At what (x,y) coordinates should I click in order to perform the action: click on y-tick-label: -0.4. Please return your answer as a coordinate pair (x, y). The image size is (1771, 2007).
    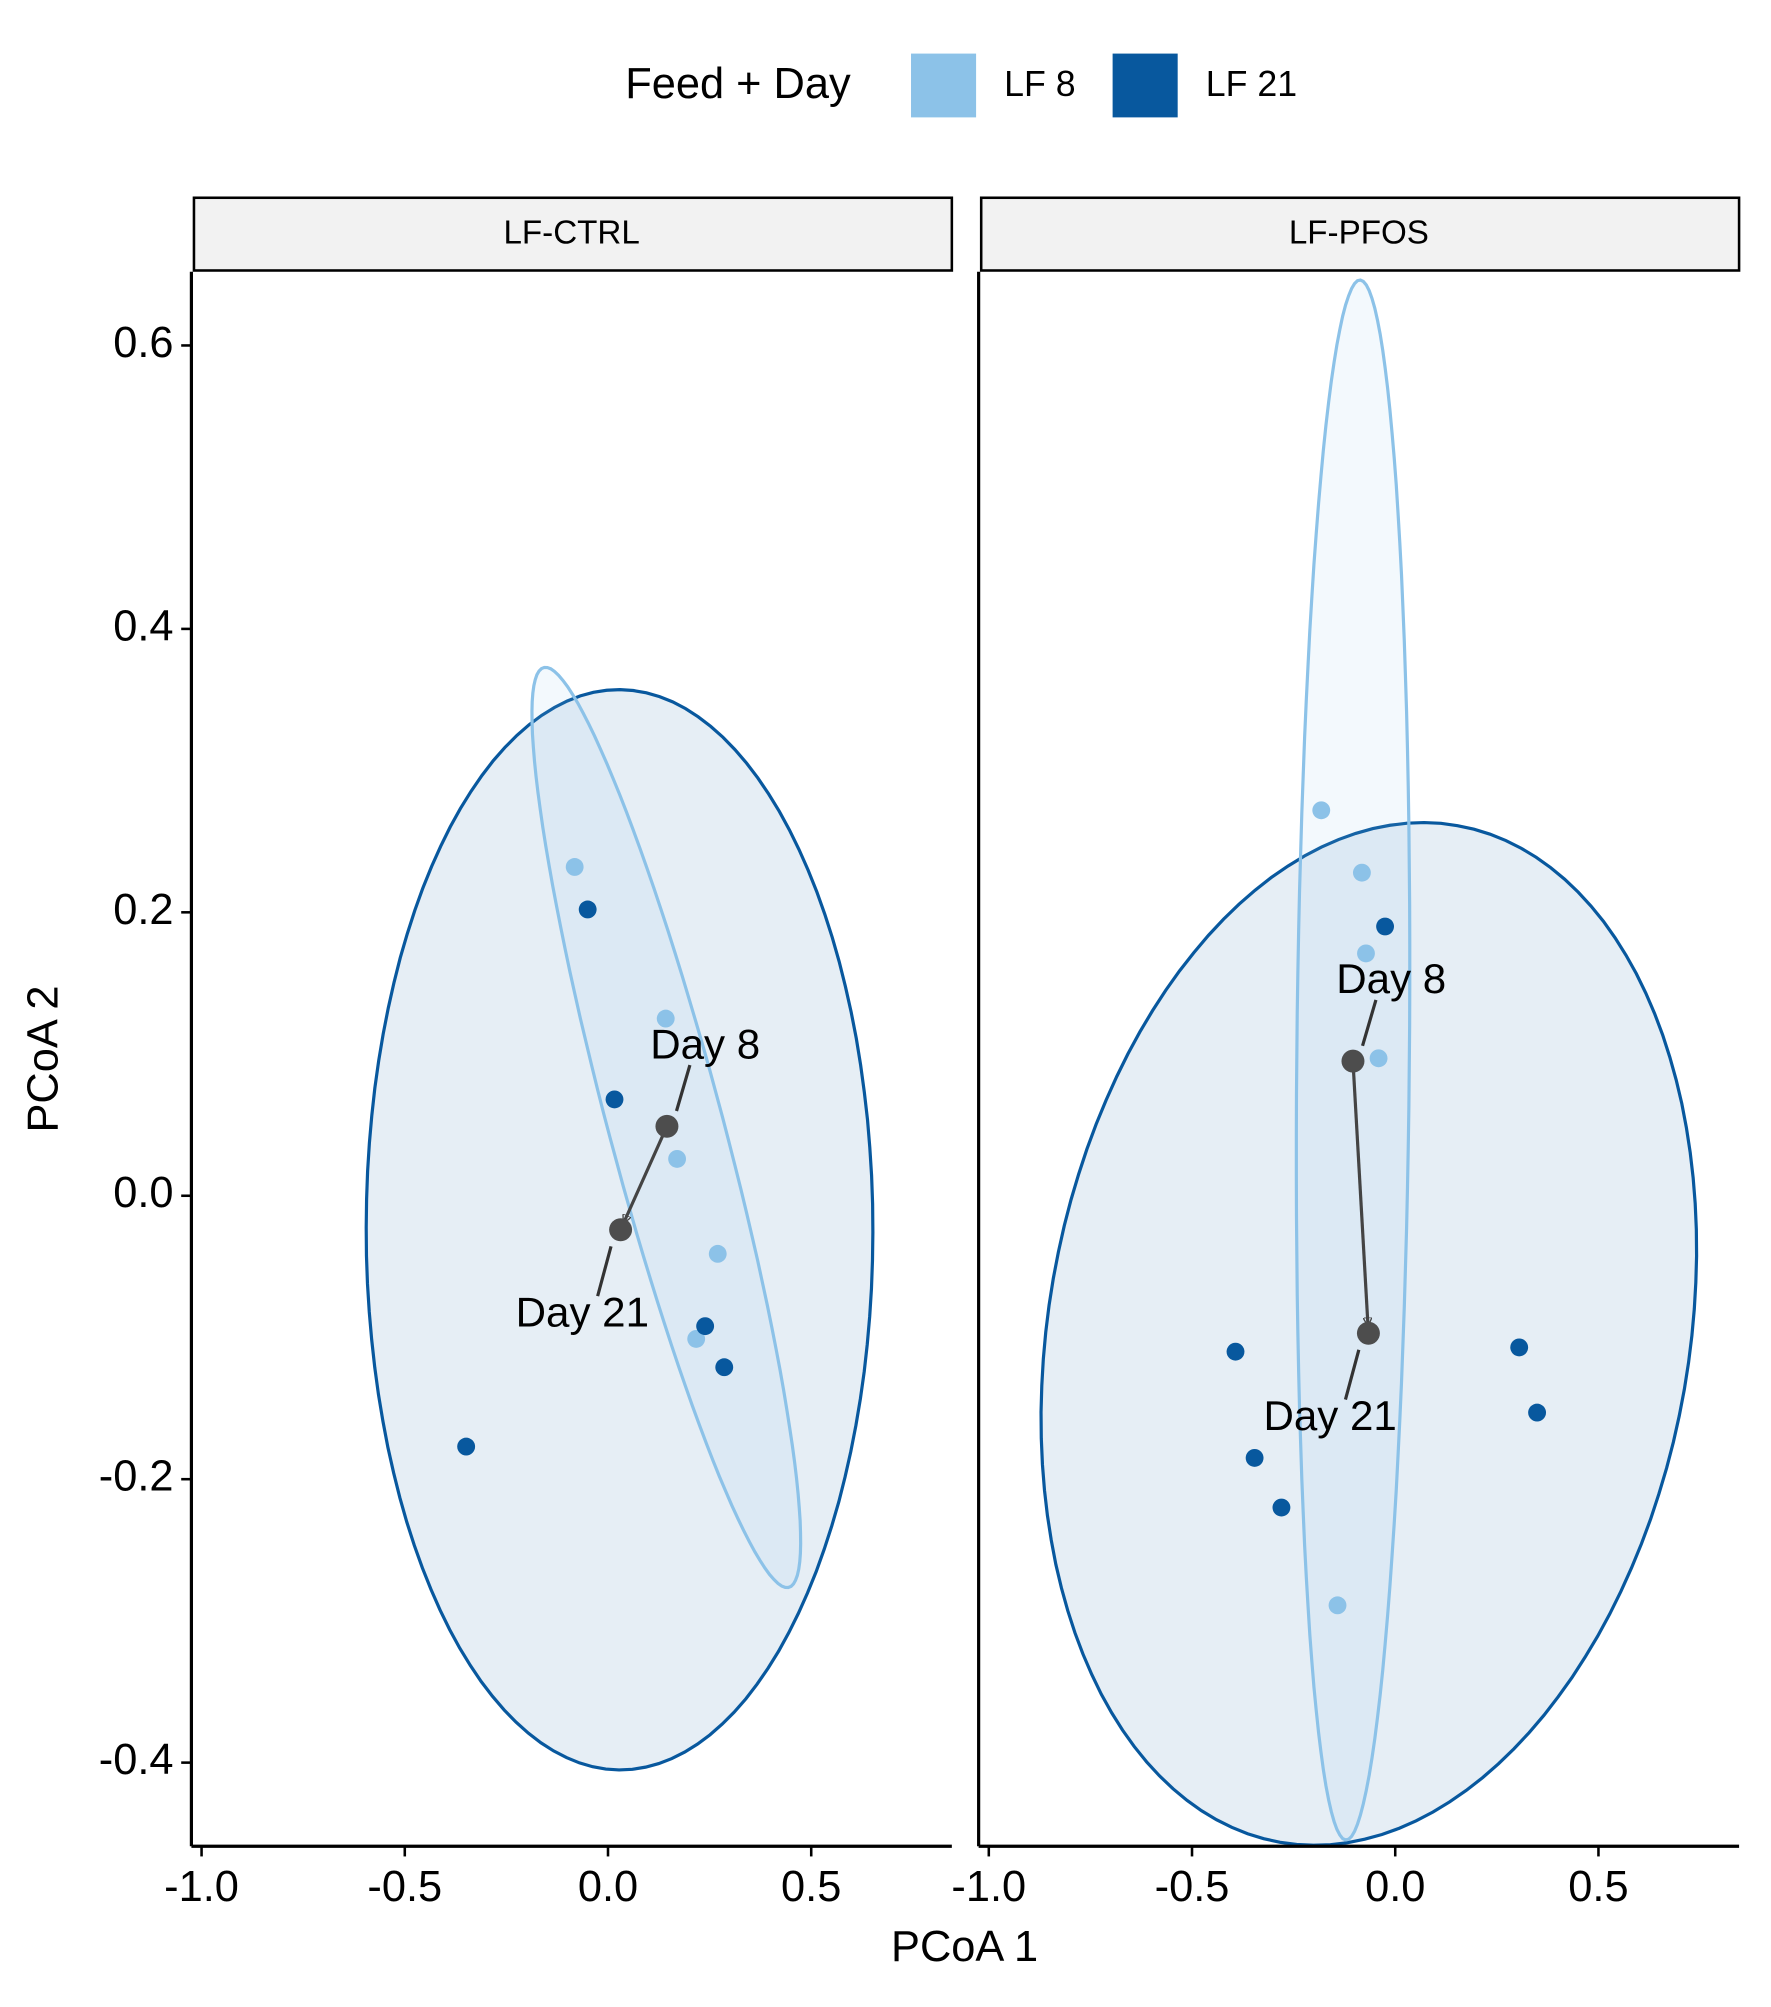
    Looking at the image, I should click on (136, 1760).